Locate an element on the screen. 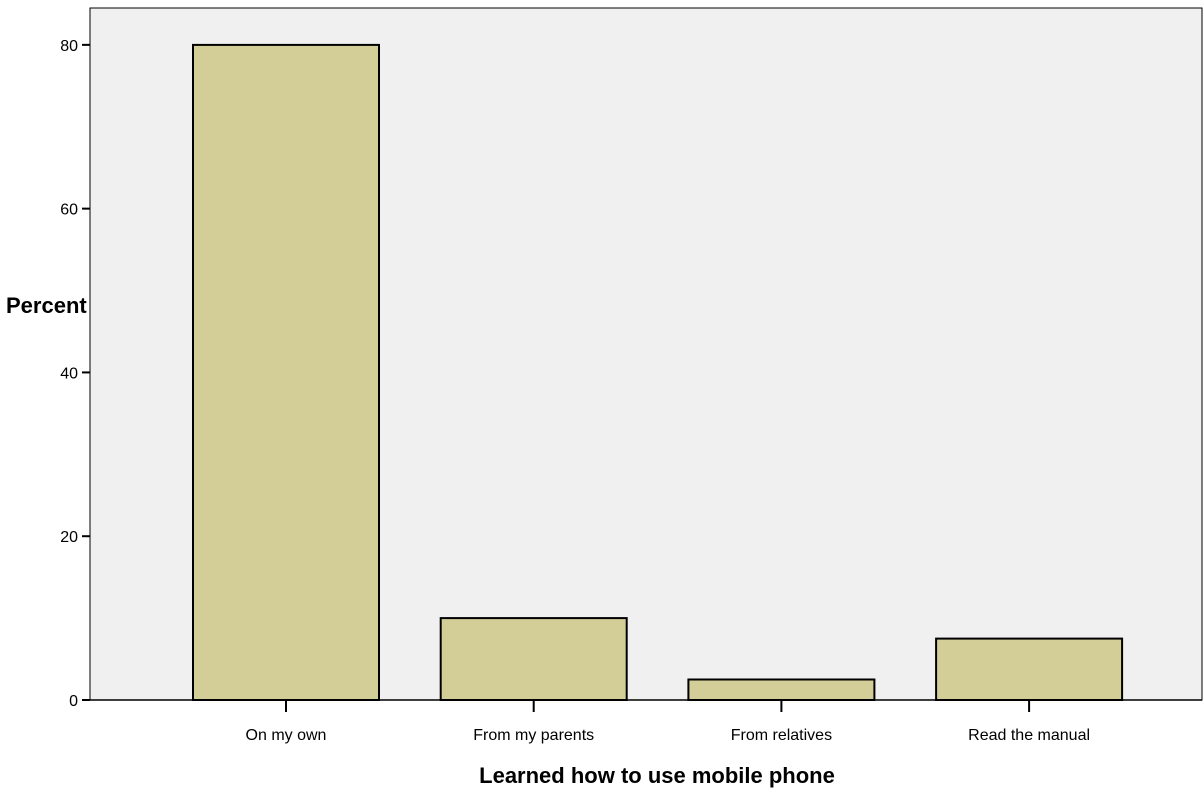 Image resolution: width=1203 pixels, height=799 pixels. x-tick-label: From relatives is located at coordinates (781, 735).